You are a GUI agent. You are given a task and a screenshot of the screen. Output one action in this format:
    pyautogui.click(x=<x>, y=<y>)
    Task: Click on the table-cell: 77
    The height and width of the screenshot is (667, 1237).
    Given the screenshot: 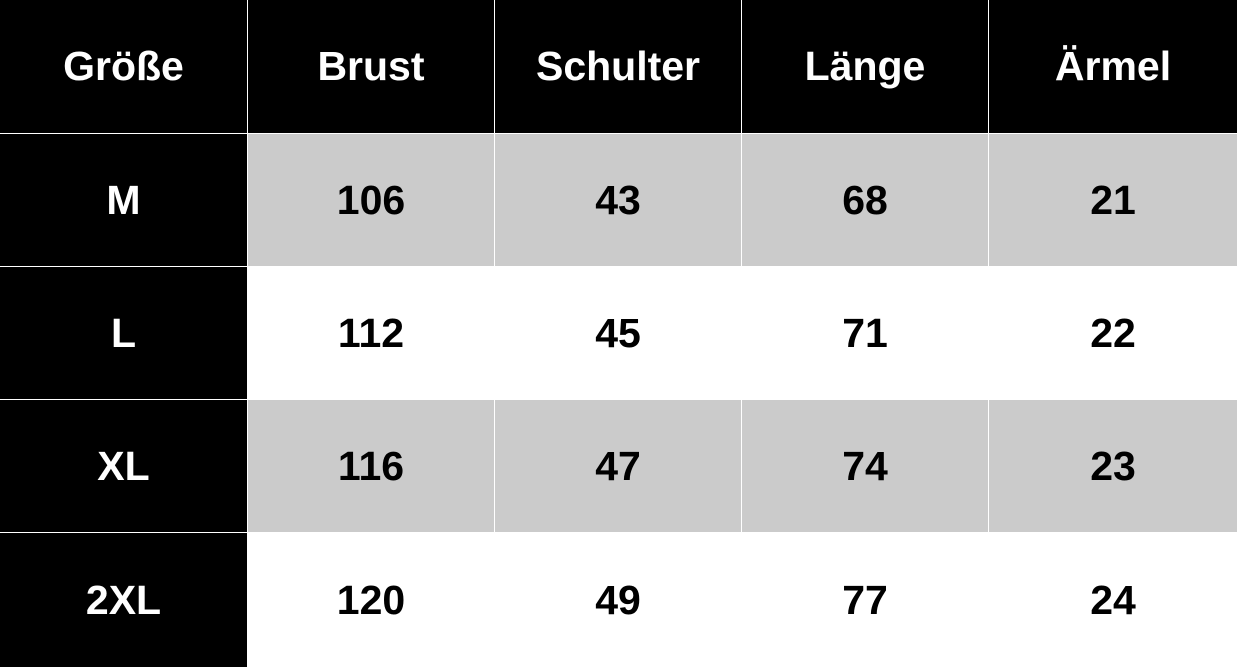 What is the action you would take?
    pyautogui.click(x=865, y=600)
    